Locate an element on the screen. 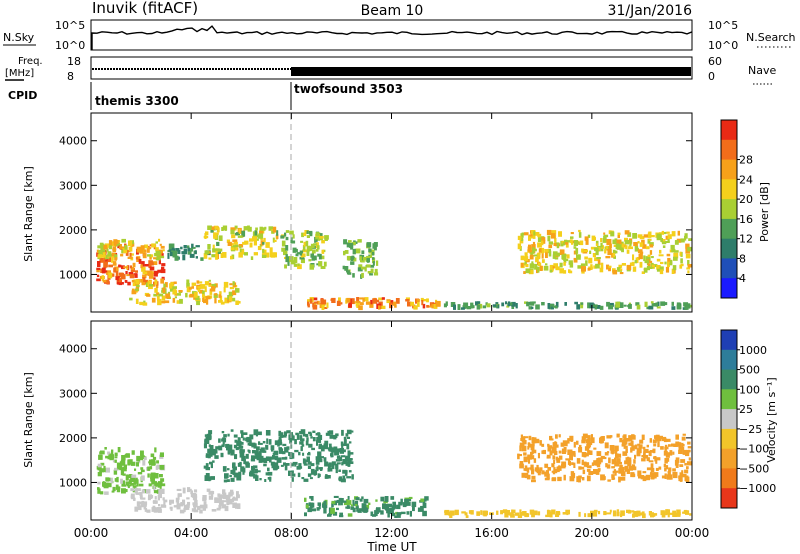  velocity-colorbar-swatch is located at coordinates (729, 340).